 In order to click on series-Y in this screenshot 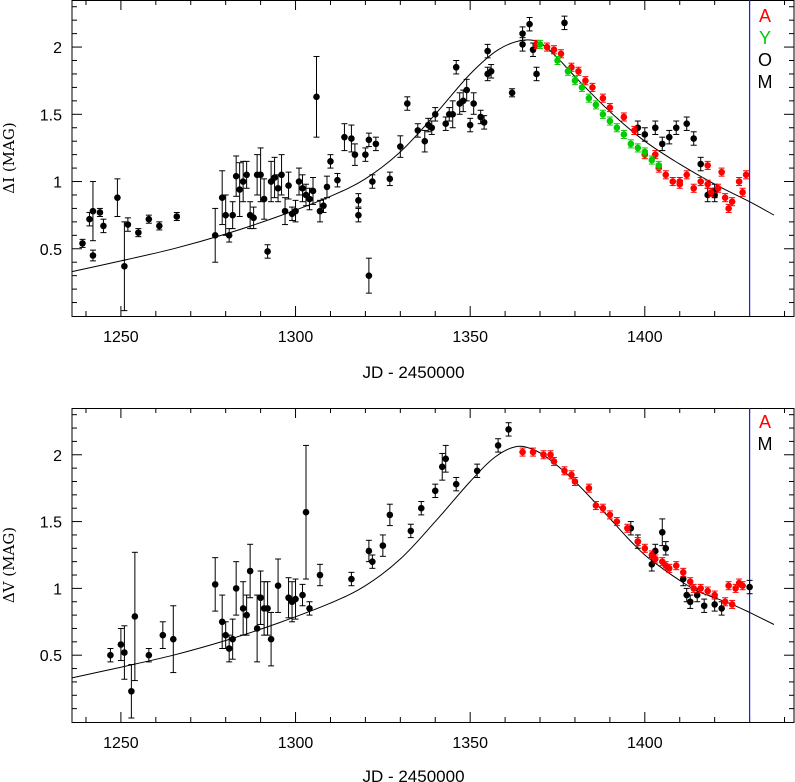, I will do `click(599, 104)`.